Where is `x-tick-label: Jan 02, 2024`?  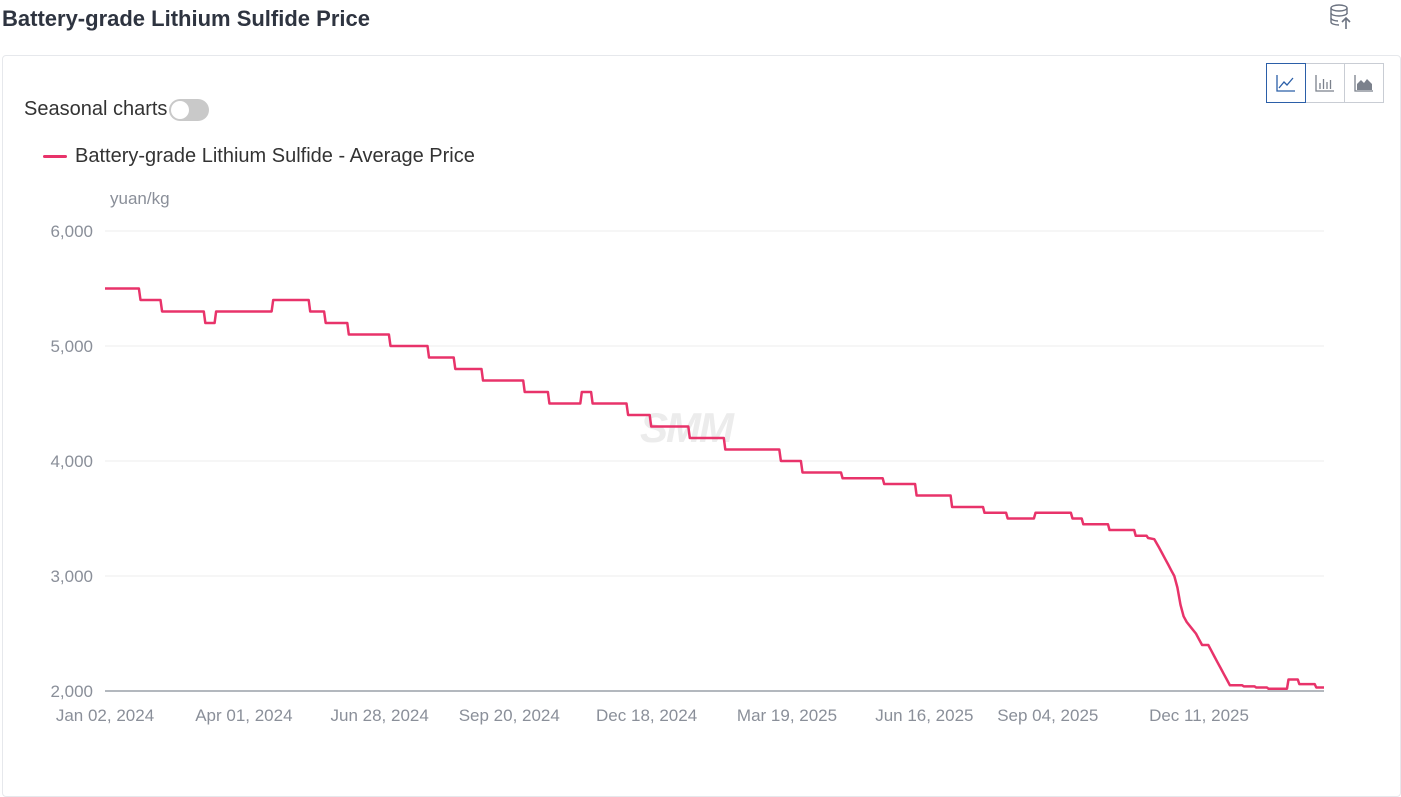
x-tick-label: Jan 02, 2024 is located at coordinates (105, 715).